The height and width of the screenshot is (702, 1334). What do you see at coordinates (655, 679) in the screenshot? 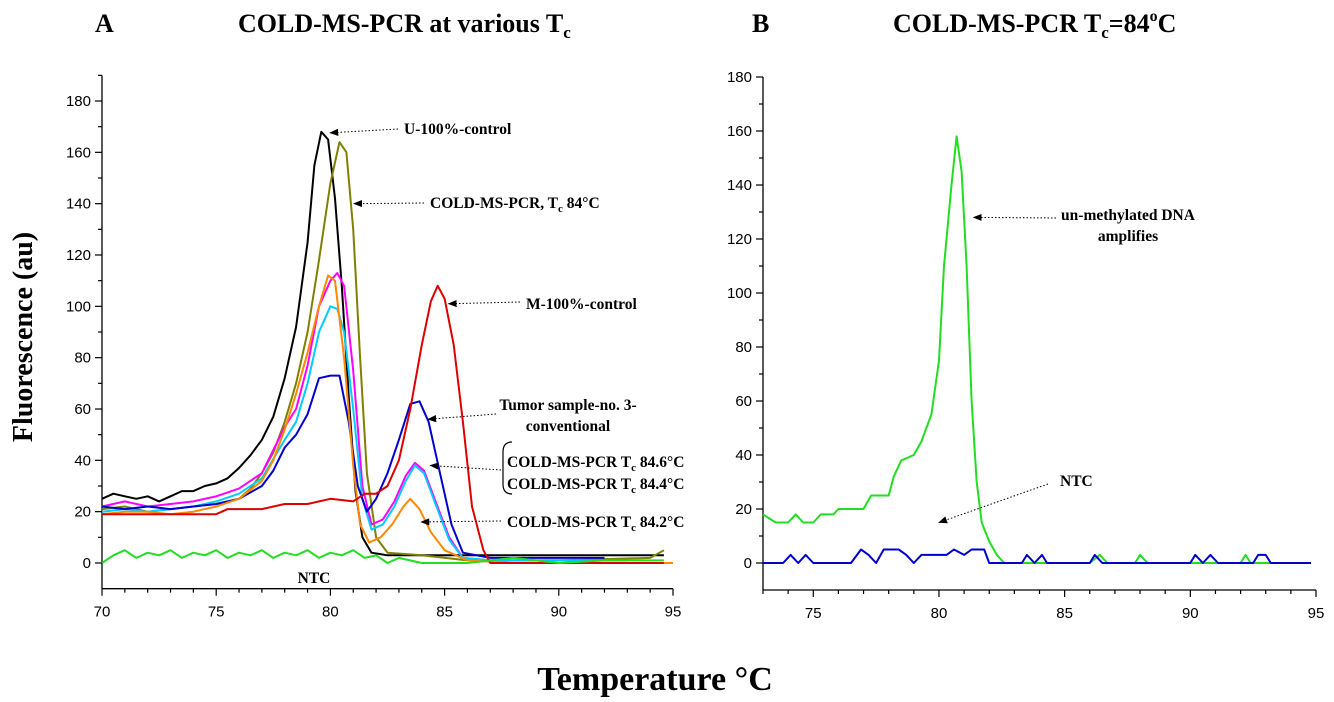
I see `x-axis-title: Temperature °C` at bounding box center [655, 679].